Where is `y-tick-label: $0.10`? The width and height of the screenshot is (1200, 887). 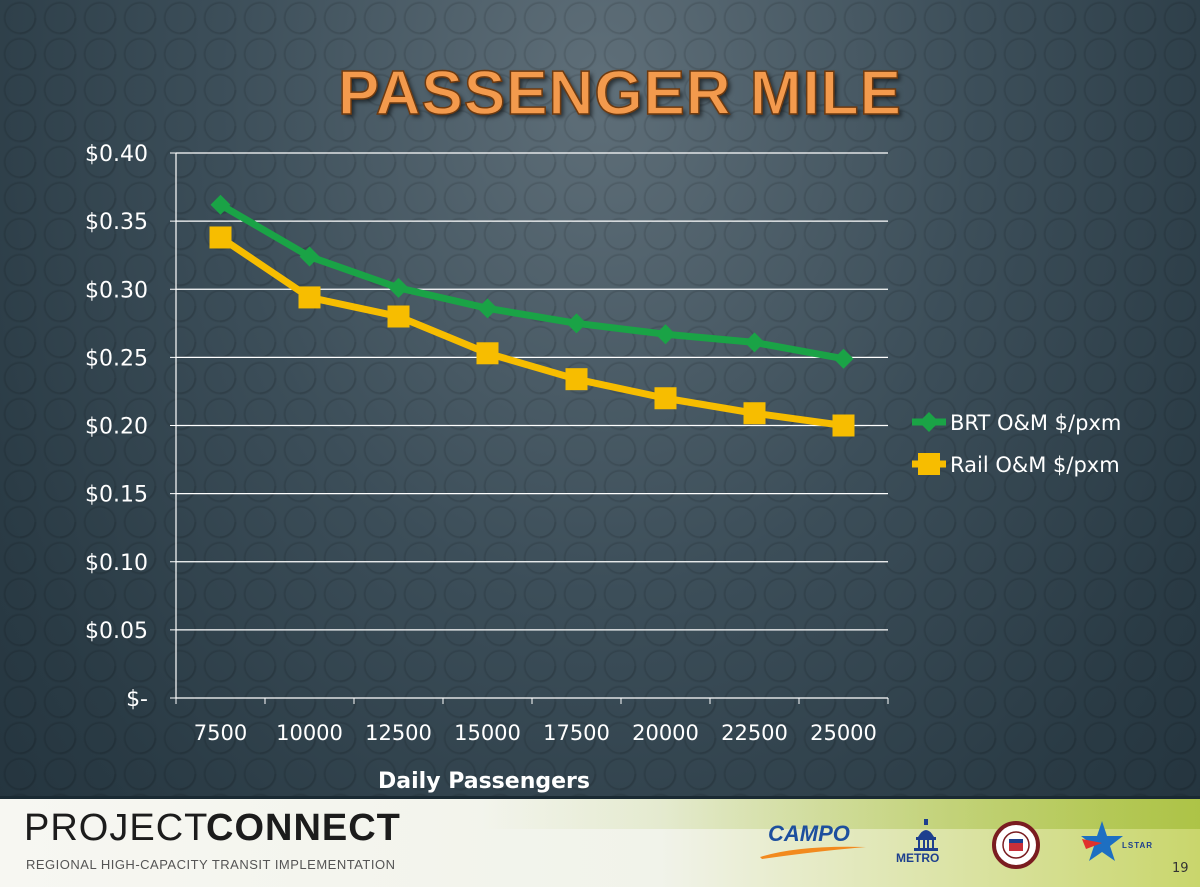
y-tick-label: $0.10 is located at coordinates (116, 563).